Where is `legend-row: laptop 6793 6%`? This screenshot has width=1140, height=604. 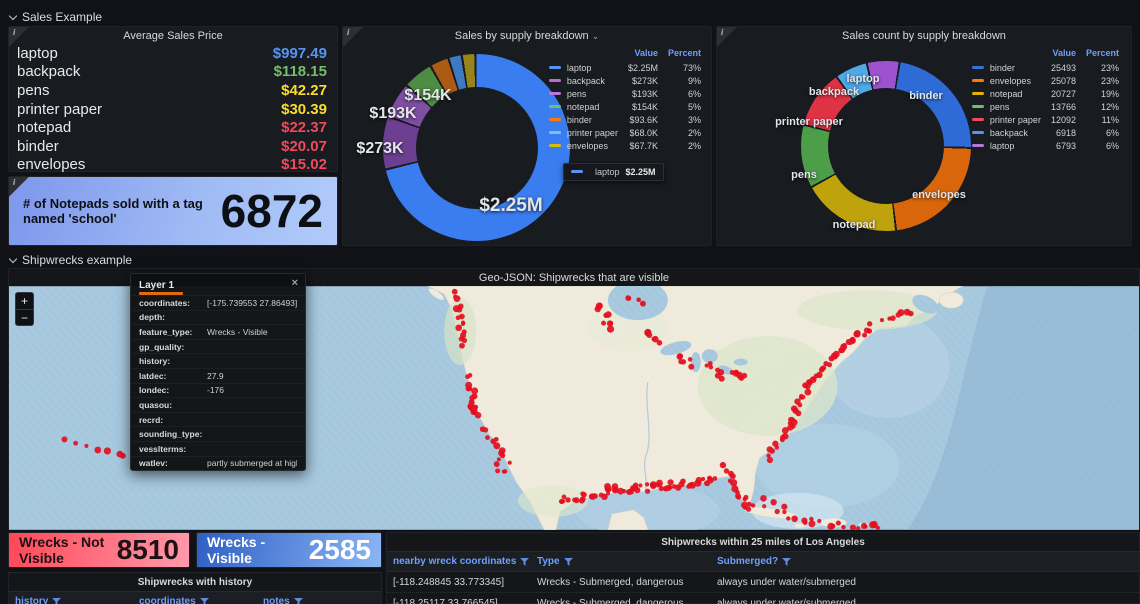
legend-row: laptop 6793 6% is located at coordinates (1045, 145).